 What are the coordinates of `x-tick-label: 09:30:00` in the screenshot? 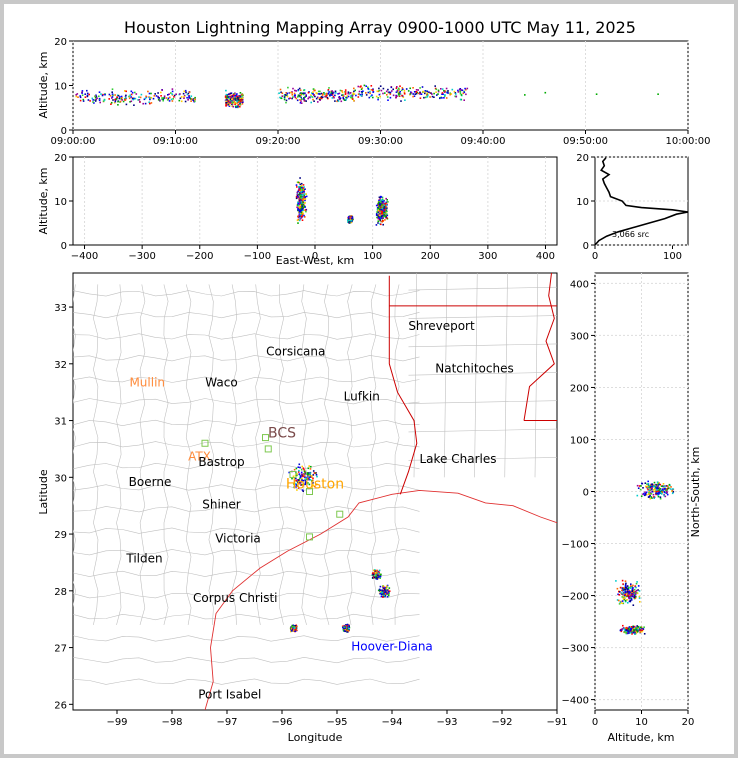 It's located at (380, 141).